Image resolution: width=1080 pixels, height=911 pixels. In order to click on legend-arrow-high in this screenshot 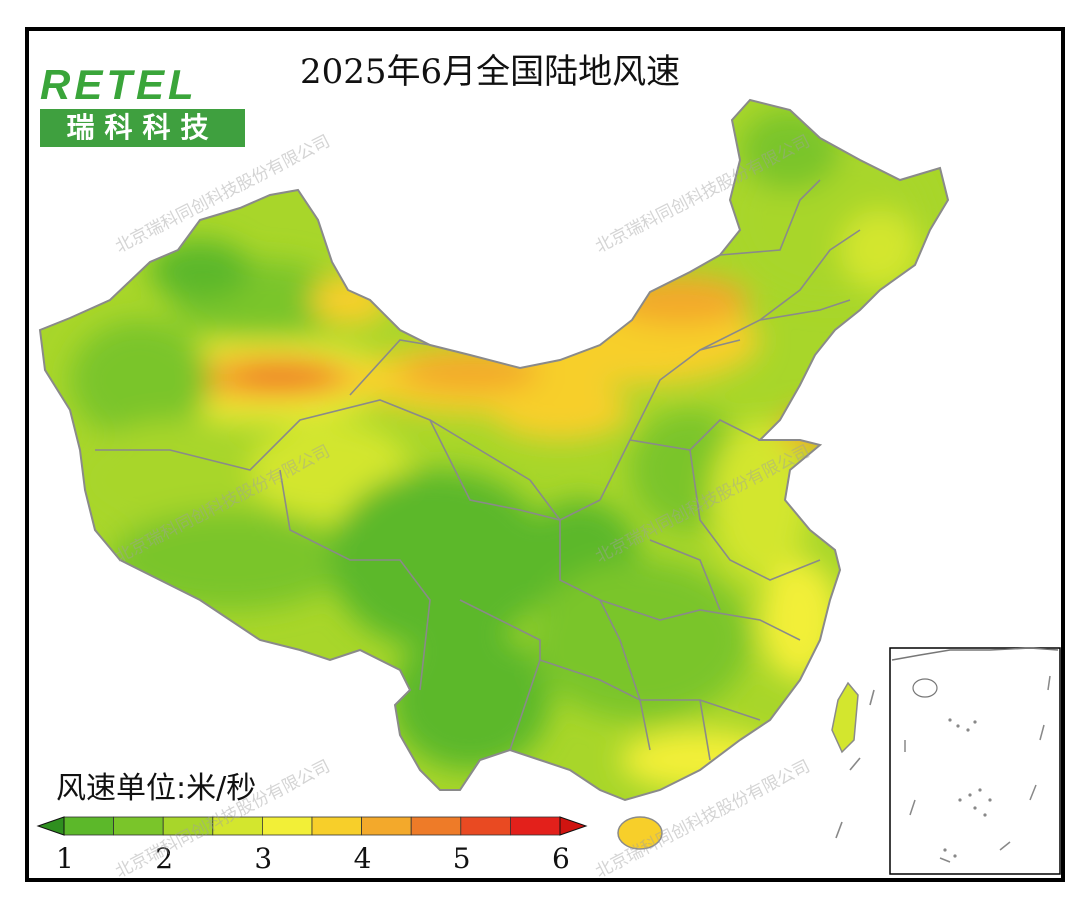, I will do `click(573, 826)`.